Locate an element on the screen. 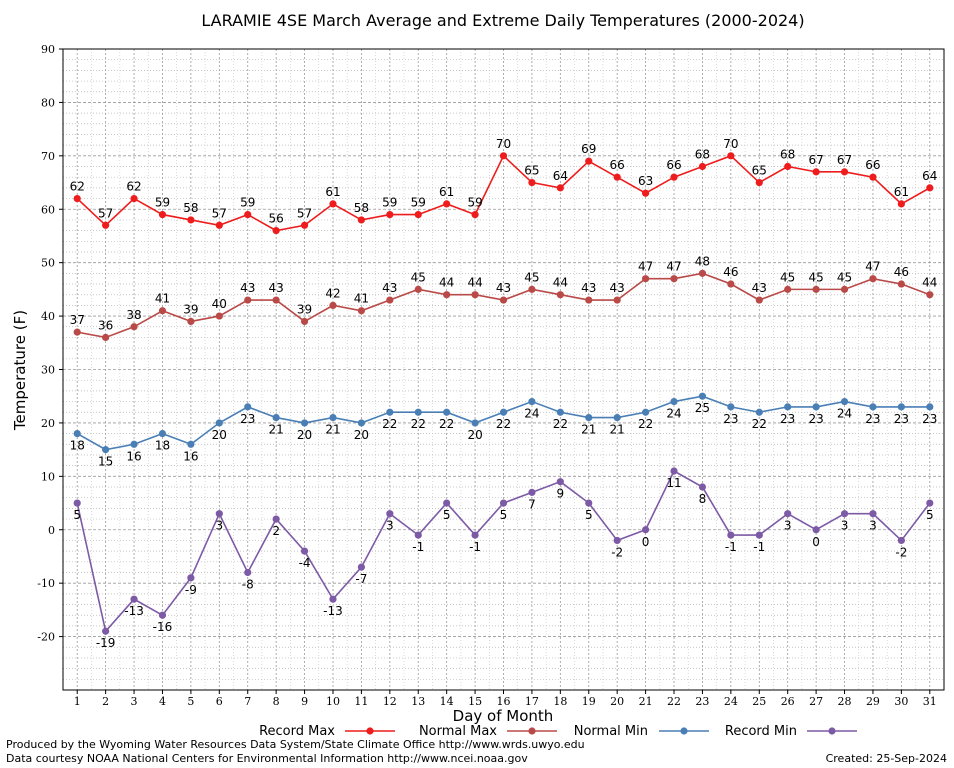 This screenshot has height=768, width=954. x-tick-label: 26 is located at coordinates (788, 701).